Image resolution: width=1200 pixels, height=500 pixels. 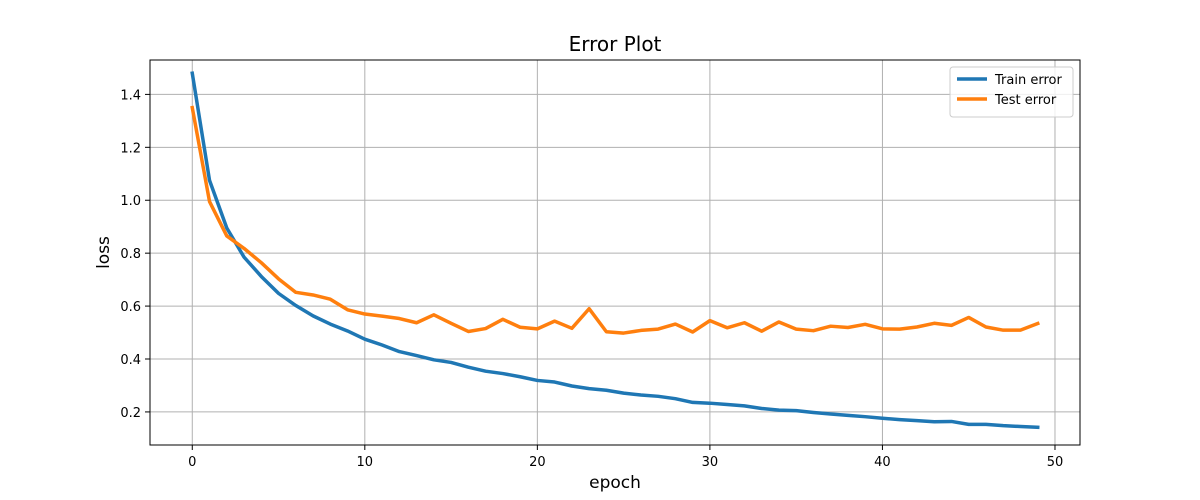 I want to click on x-tick-label: 0, so click(x=192, y=462).